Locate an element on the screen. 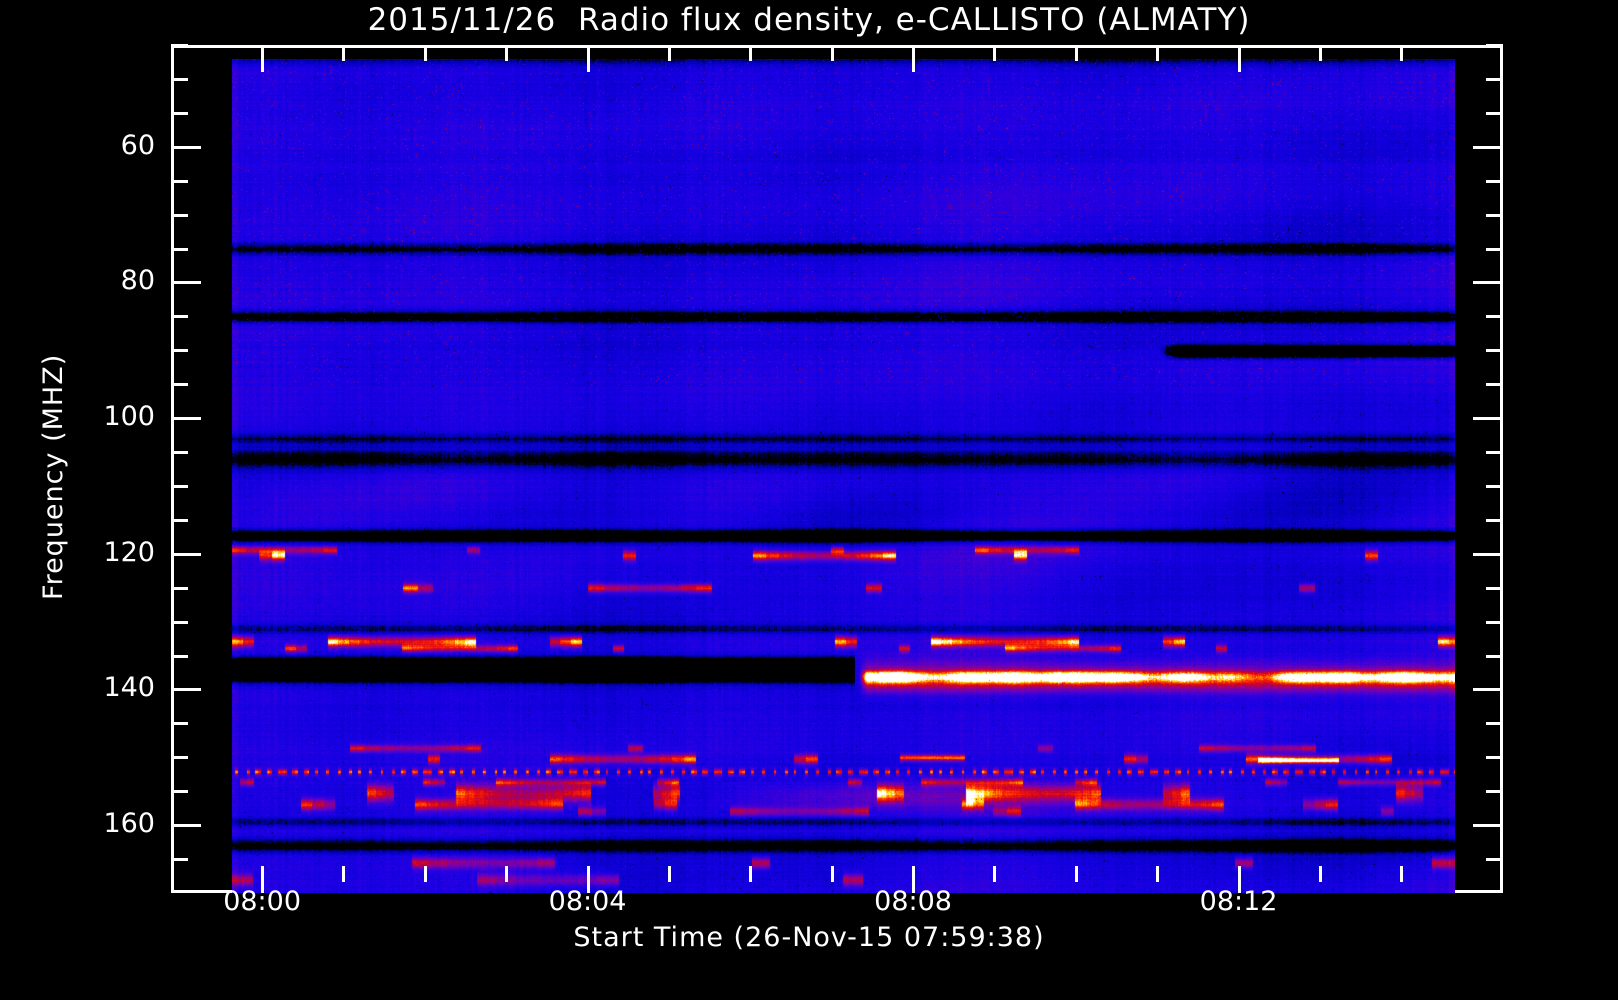  x-tick-label-08:00: 08:00 is located at coordinates (262, 901).